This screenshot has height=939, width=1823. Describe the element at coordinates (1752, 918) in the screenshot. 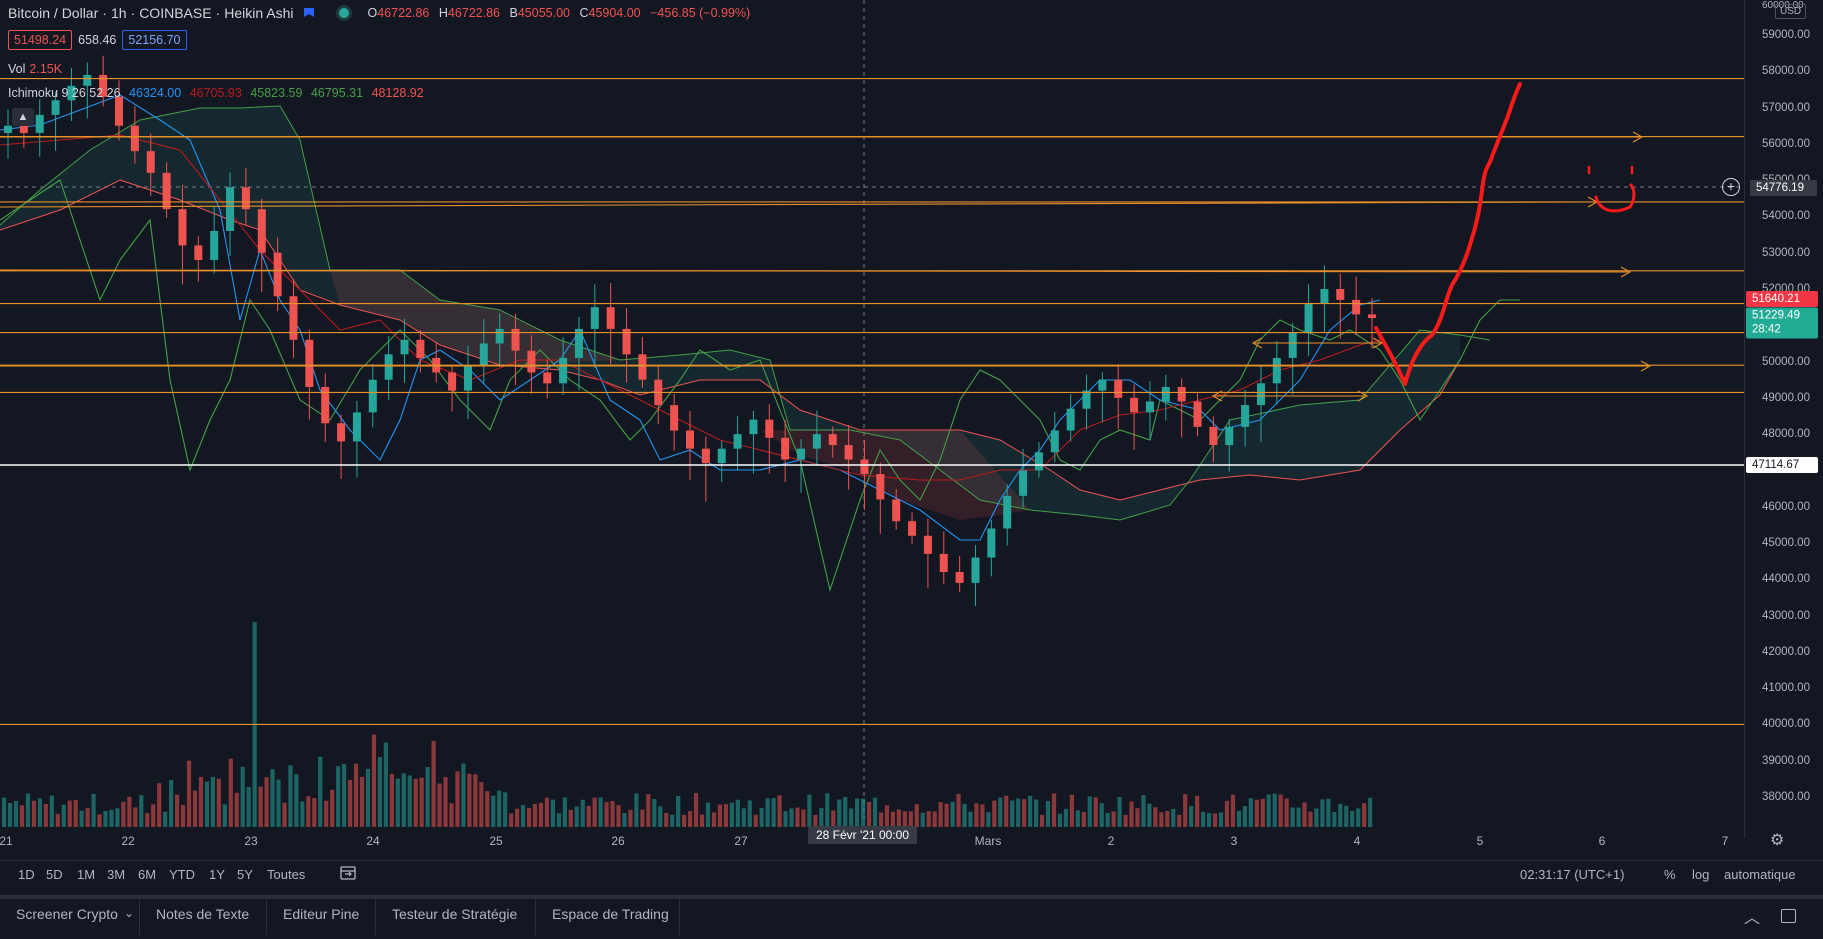

I see `chevron-up-icon: ︿` at that location.